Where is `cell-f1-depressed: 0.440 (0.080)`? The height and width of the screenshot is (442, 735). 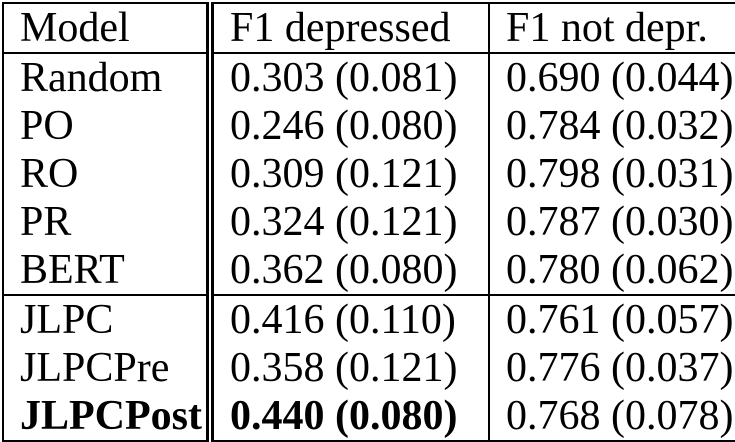 cell-f1-depressed: 0.440 (0.080) is located at coordinates (350, 416).